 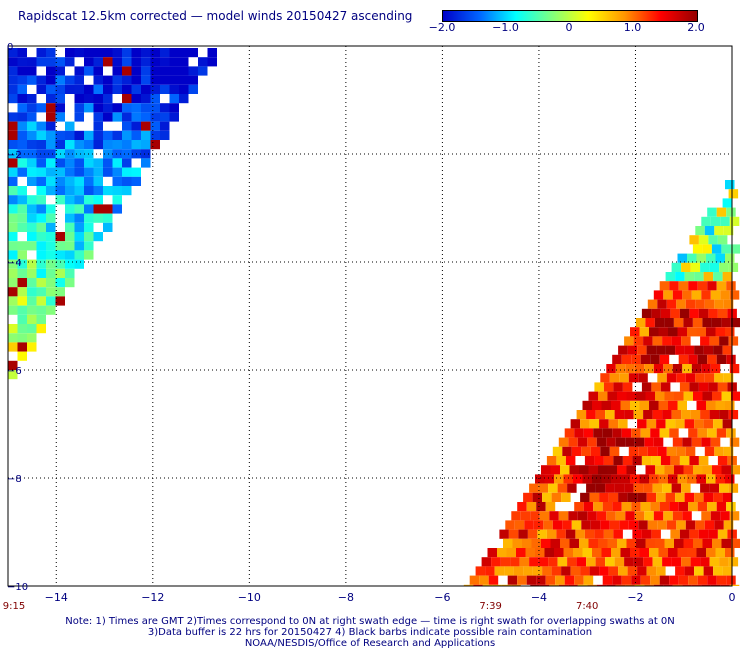 I want to click on y-tick-label: 0, so click(x=10, y=47).